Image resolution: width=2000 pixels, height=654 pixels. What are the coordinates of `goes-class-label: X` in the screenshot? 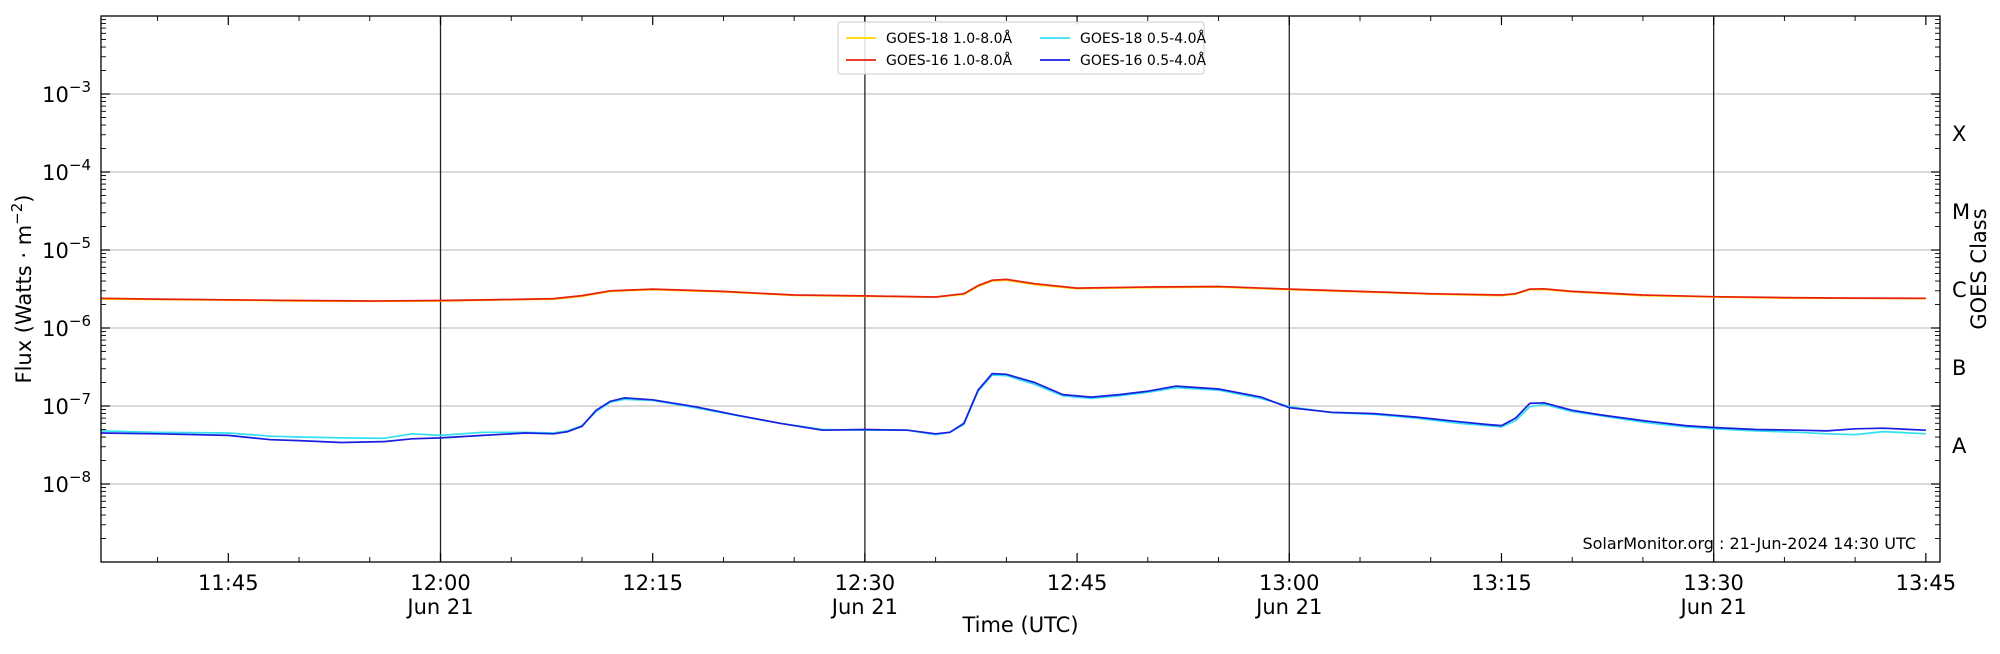 It's located at (1959, 134).